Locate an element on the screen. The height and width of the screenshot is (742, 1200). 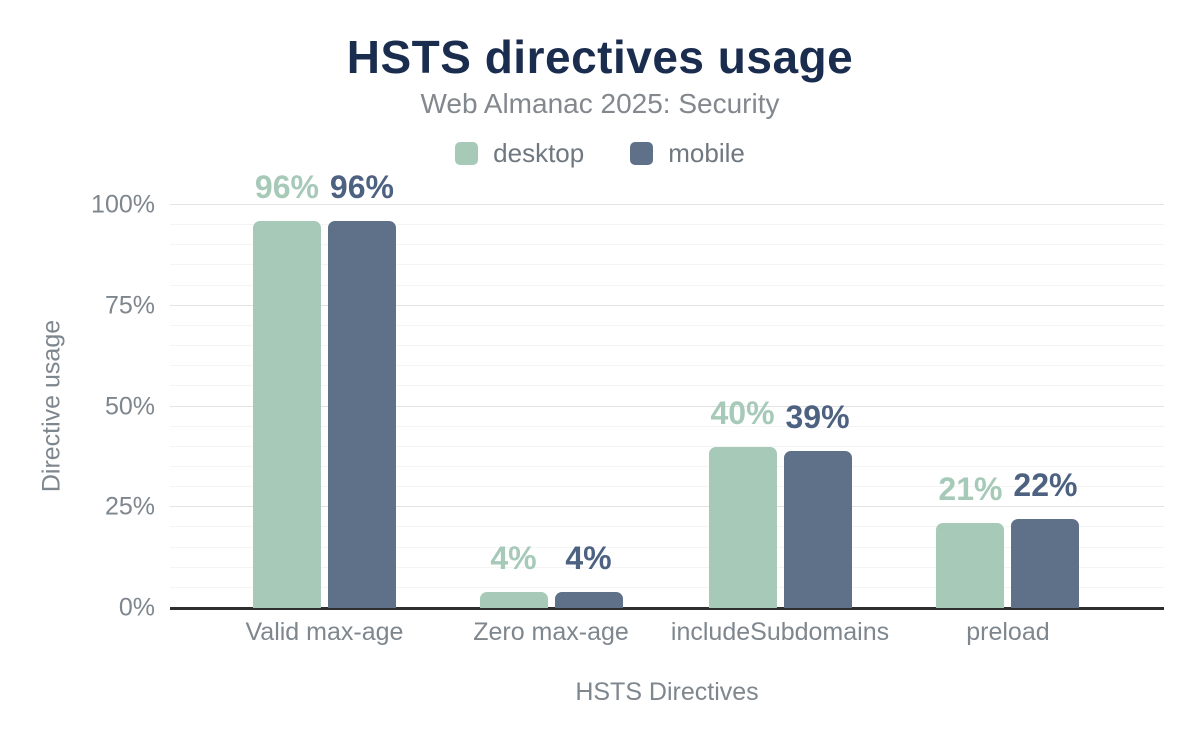
x-axis-title: HSTS Directives is located at coordinates (667, 692).